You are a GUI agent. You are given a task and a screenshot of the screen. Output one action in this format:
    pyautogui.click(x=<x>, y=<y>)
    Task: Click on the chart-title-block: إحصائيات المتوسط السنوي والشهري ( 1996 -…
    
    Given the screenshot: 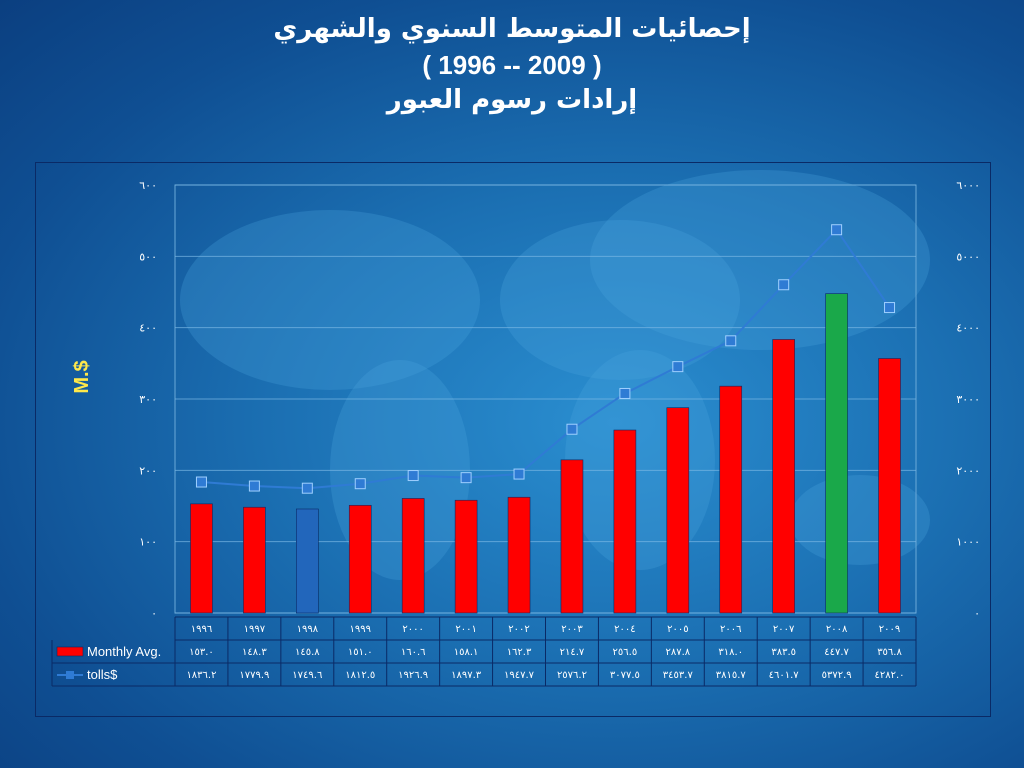 What is the action you would take?
    pyautogui.click(x=512, y=64)
    